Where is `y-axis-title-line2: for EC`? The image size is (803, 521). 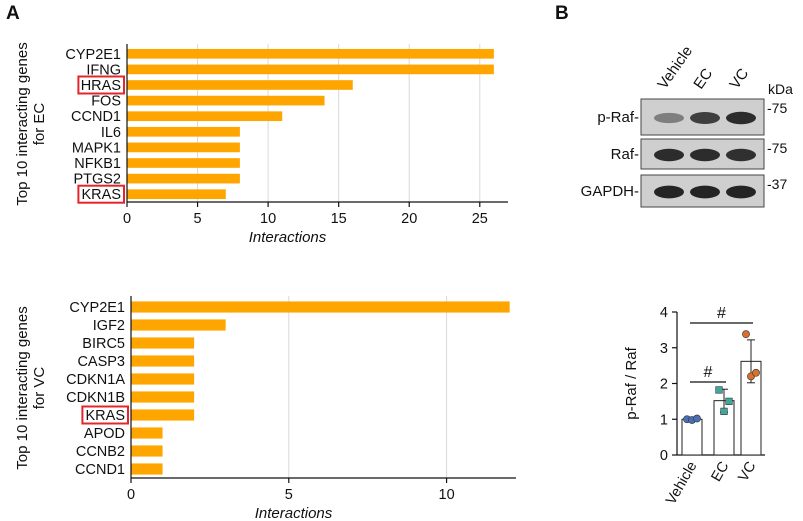 y-axis-title-line2: for EC is located at coordinates (39, 124).